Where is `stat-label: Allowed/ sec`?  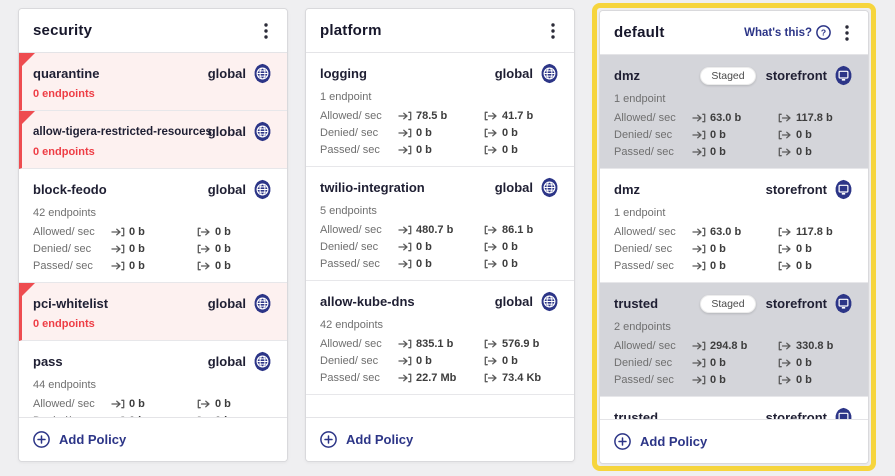
stat-label: Allowed/ sec is located at coordinates (645, 118).